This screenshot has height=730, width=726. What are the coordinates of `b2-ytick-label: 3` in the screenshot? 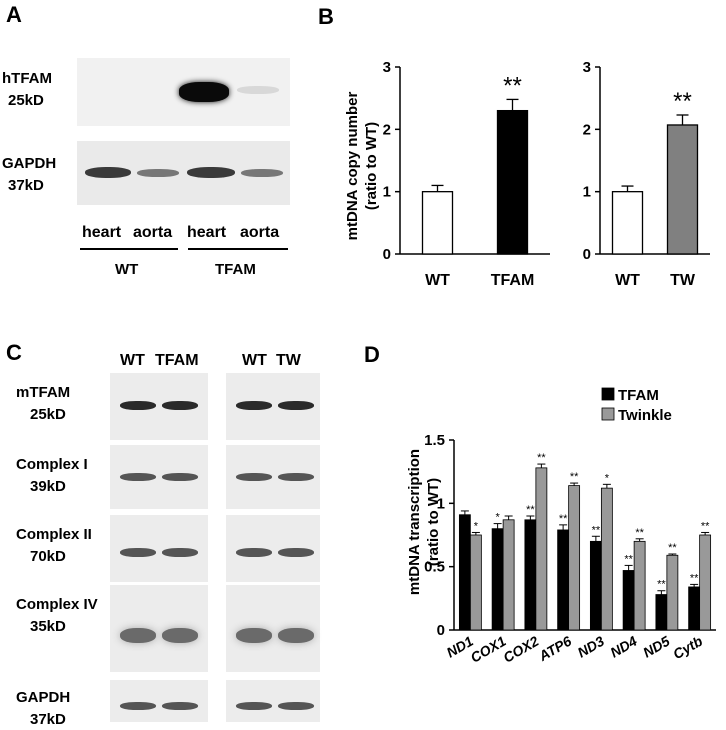 It's located at (587, 67).